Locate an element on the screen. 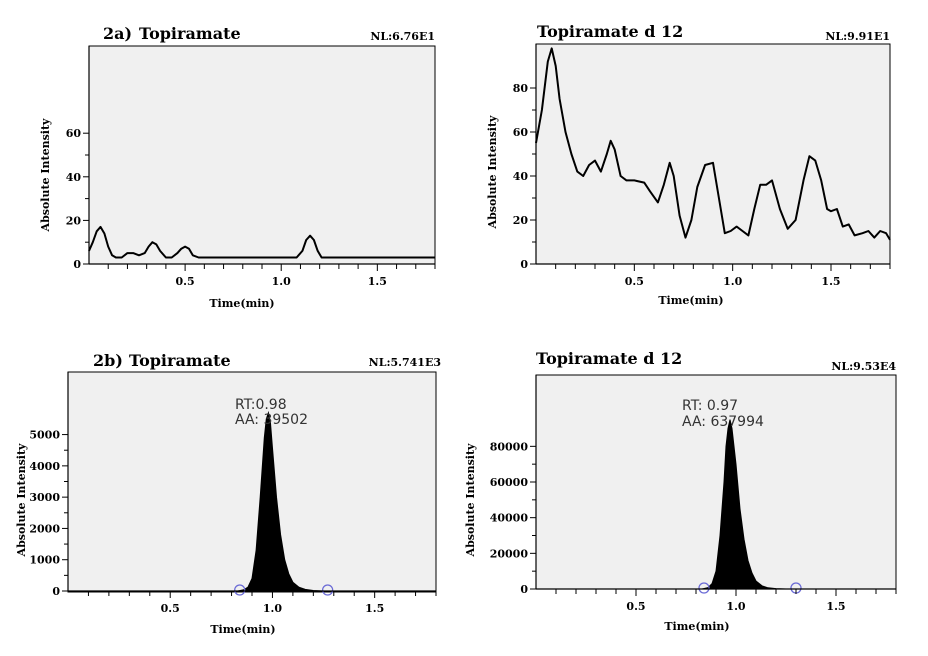 Image resolution: width=928 pixels, height=656 pixels. y-tick-label: 1000 is located at coordinates (44, 560).